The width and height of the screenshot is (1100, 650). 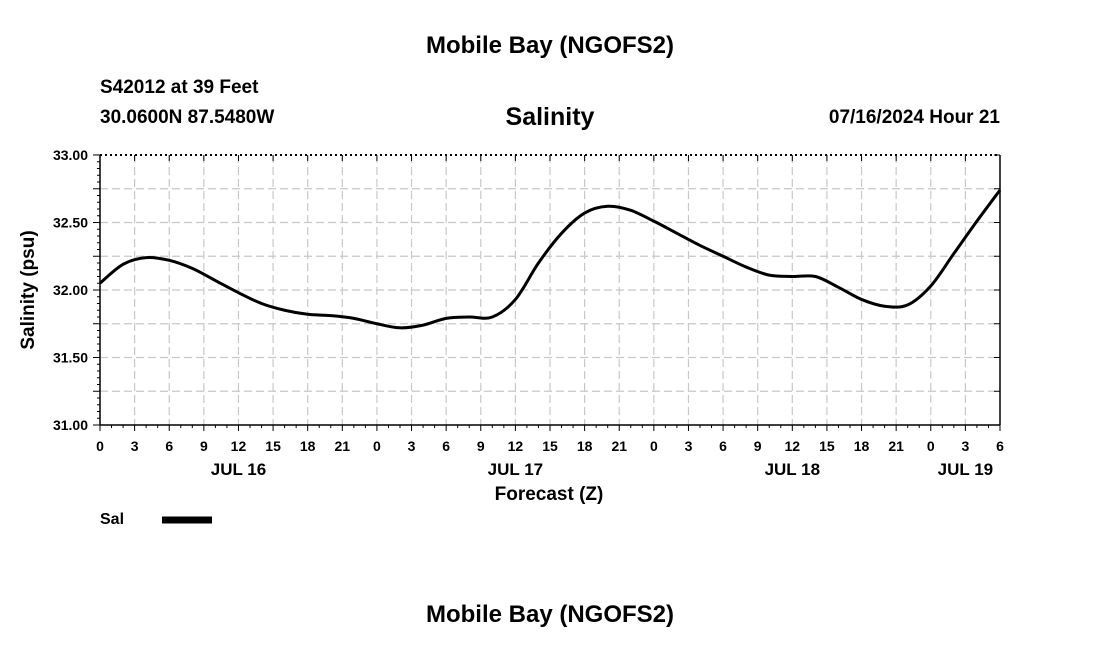 I want to click on y-axis-label: Salinity (psu), so click(x=28, y=289).